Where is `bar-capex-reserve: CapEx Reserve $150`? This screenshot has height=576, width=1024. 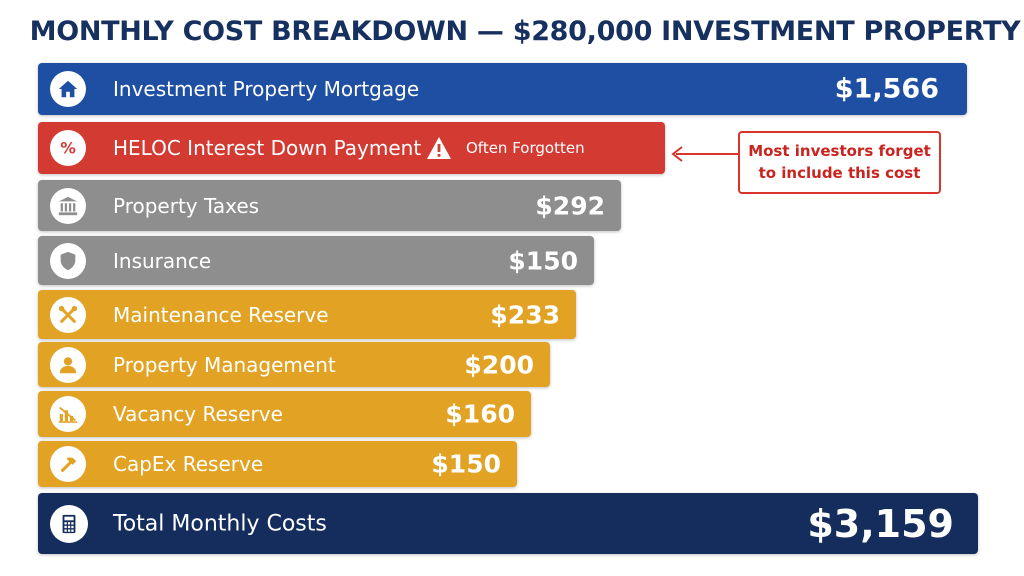
bar-capex-reserve: CapEx Reserve $150 is located at coordinates (277, 464).